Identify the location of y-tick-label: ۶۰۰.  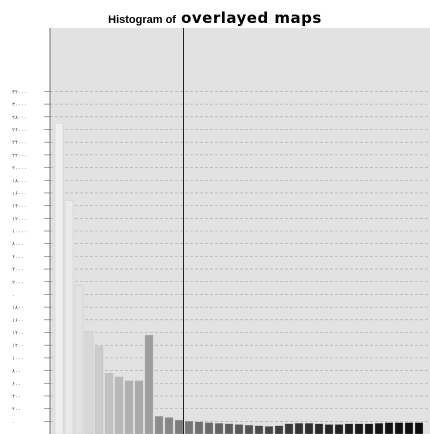
(16, 384).